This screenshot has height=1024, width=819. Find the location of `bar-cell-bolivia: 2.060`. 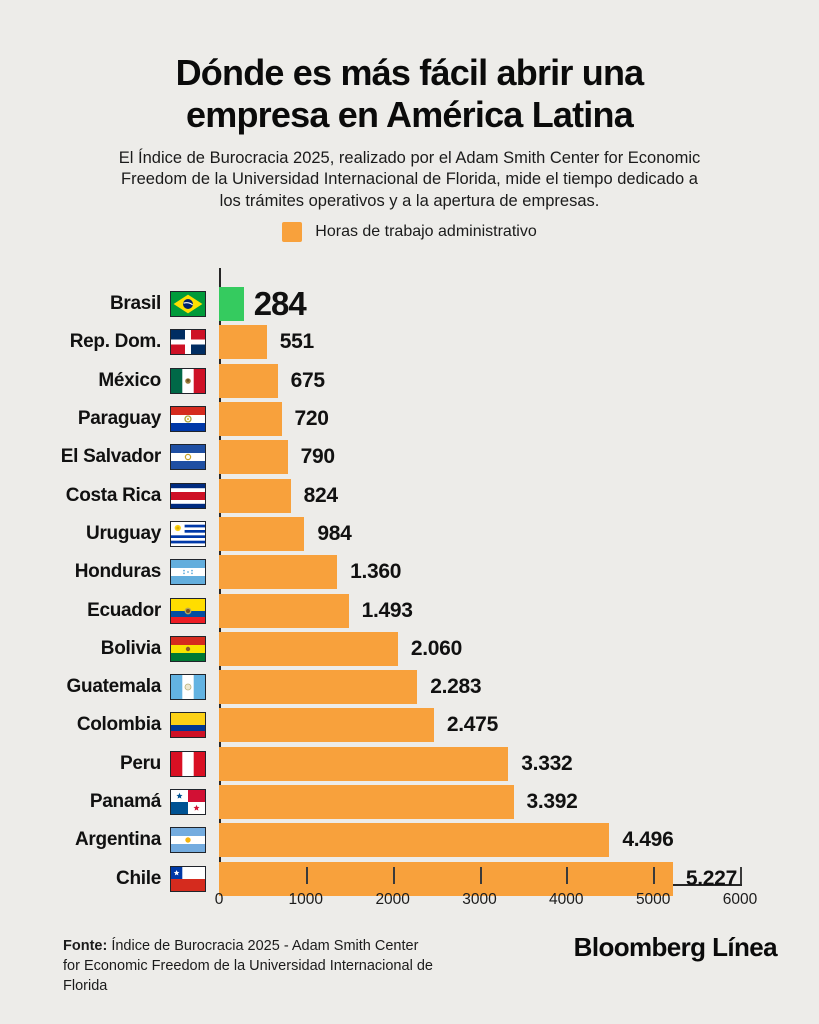

bar-cell-bolivia: 2.060 is located at coordinates (519, 649).